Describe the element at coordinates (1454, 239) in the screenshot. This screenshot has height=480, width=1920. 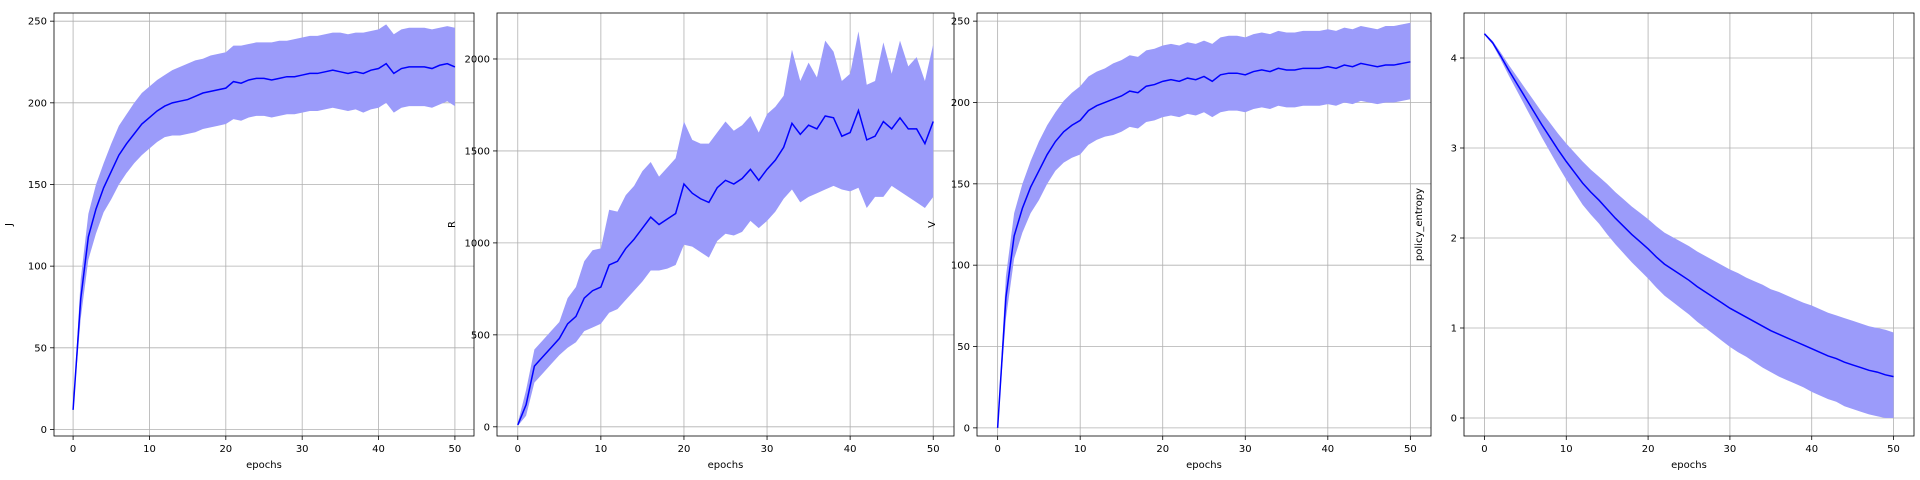
I see `y-tick-label: 2` at that location.